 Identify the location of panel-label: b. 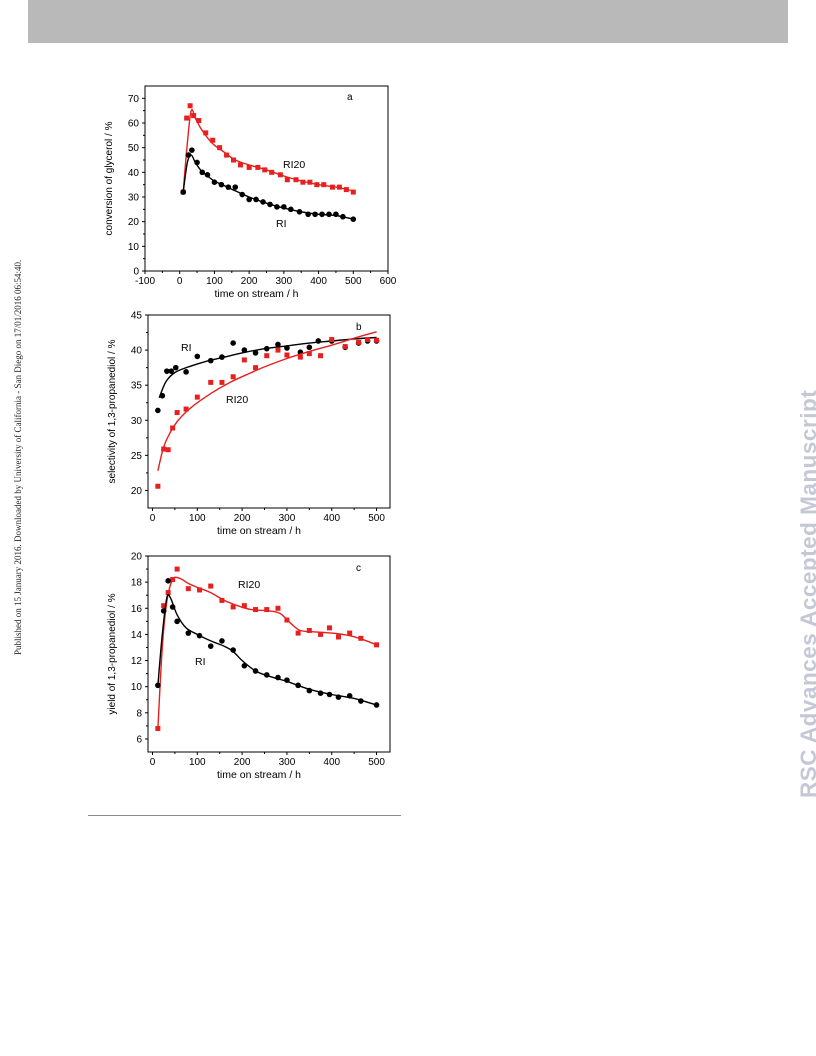
(359, 327).